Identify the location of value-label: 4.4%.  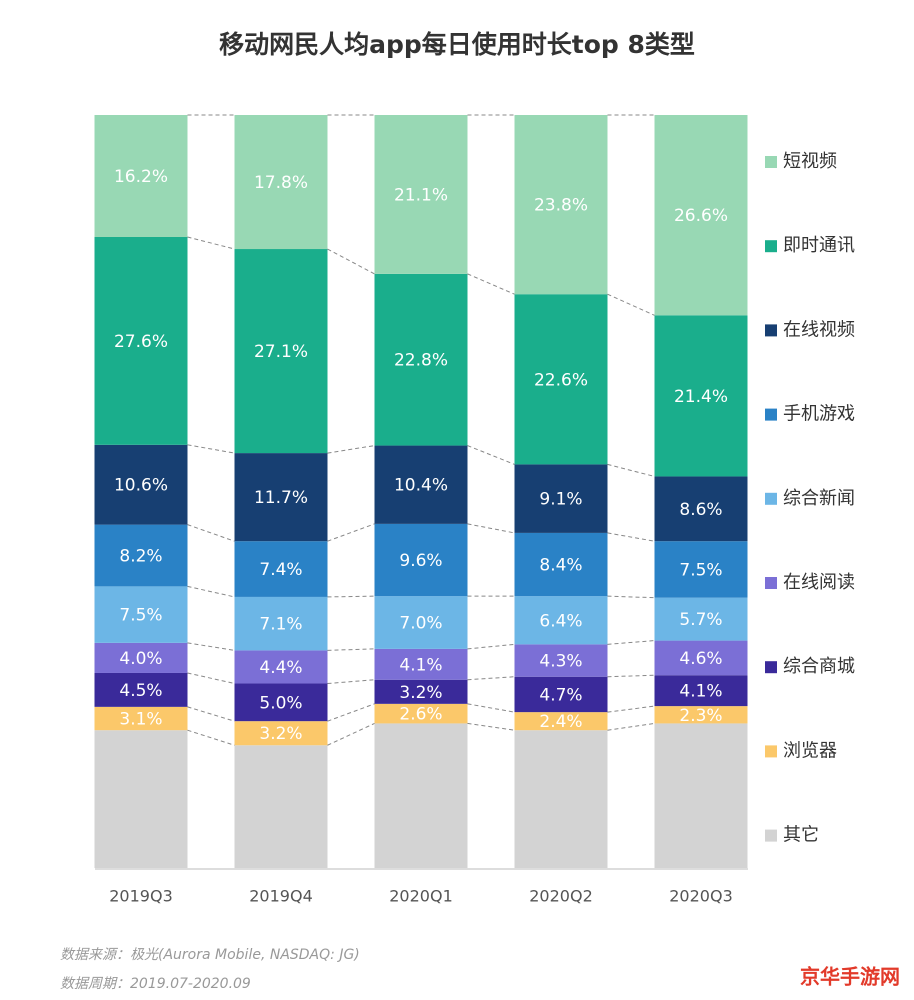
(280, 668).